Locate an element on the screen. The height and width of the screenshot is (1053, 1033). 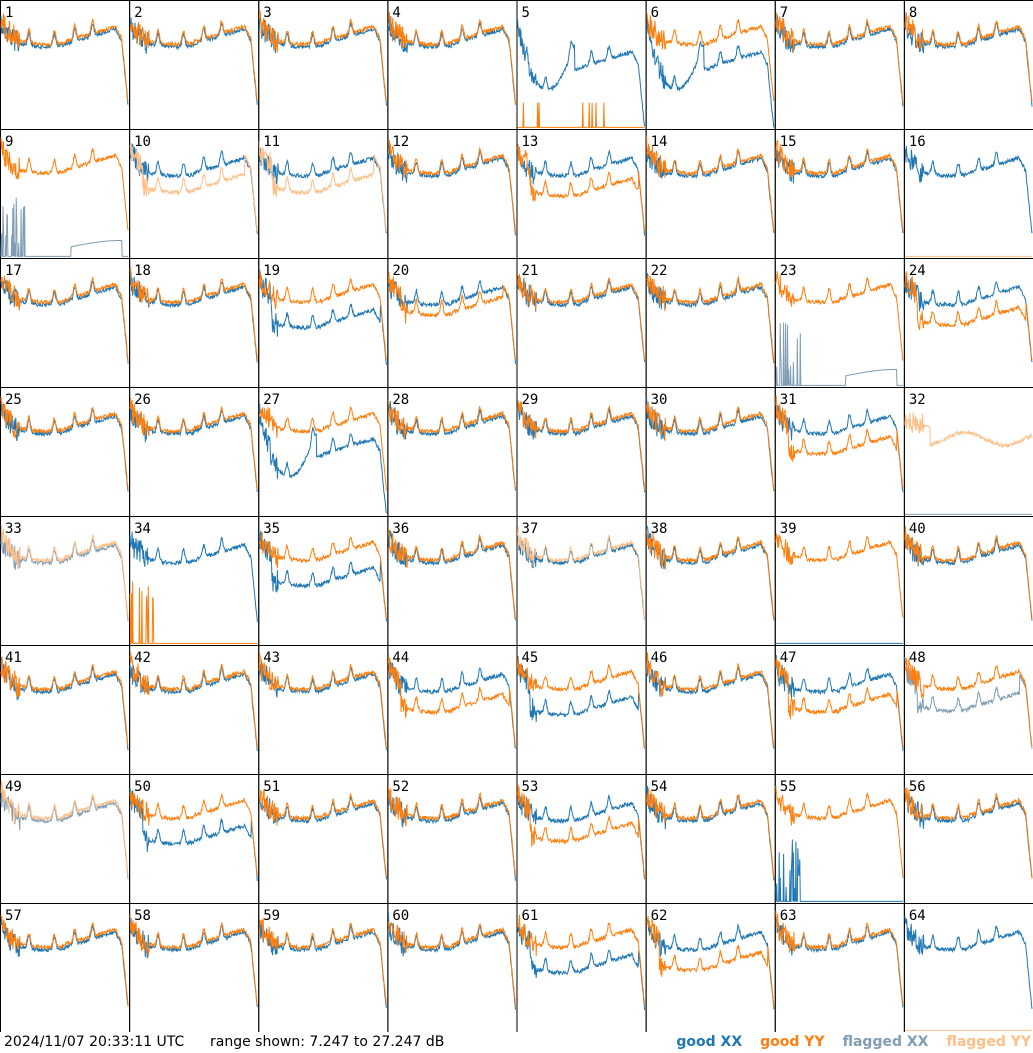
panel-25: 25 is located at coordinates (65, 452).